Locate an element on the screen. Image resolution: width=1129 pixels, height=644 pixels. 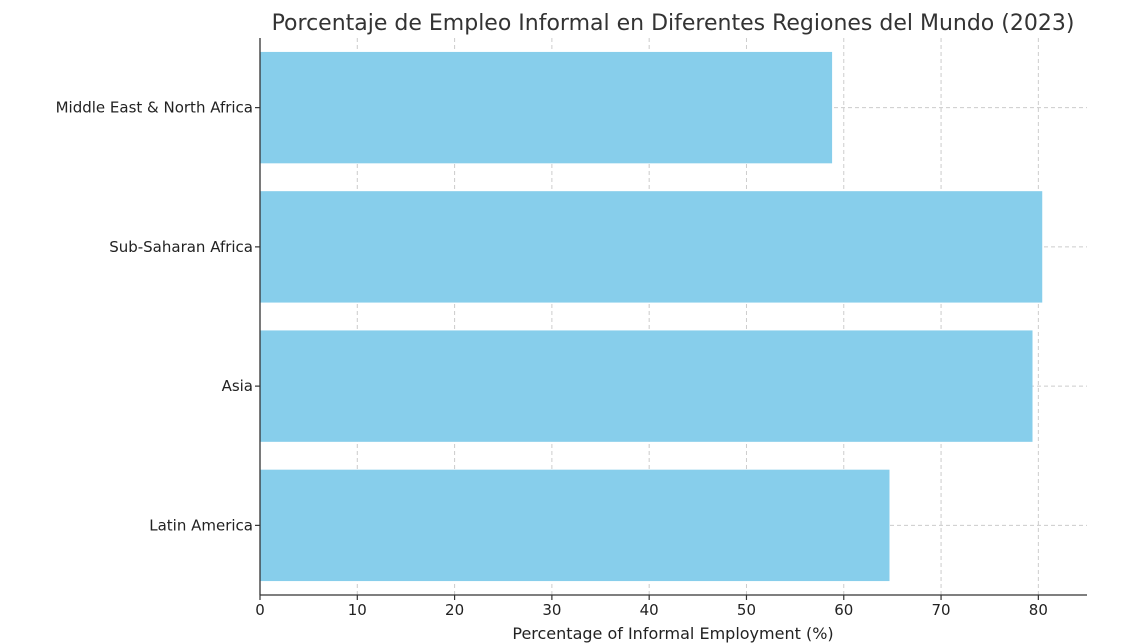
bar-asia is located at coordinates (646, 386).